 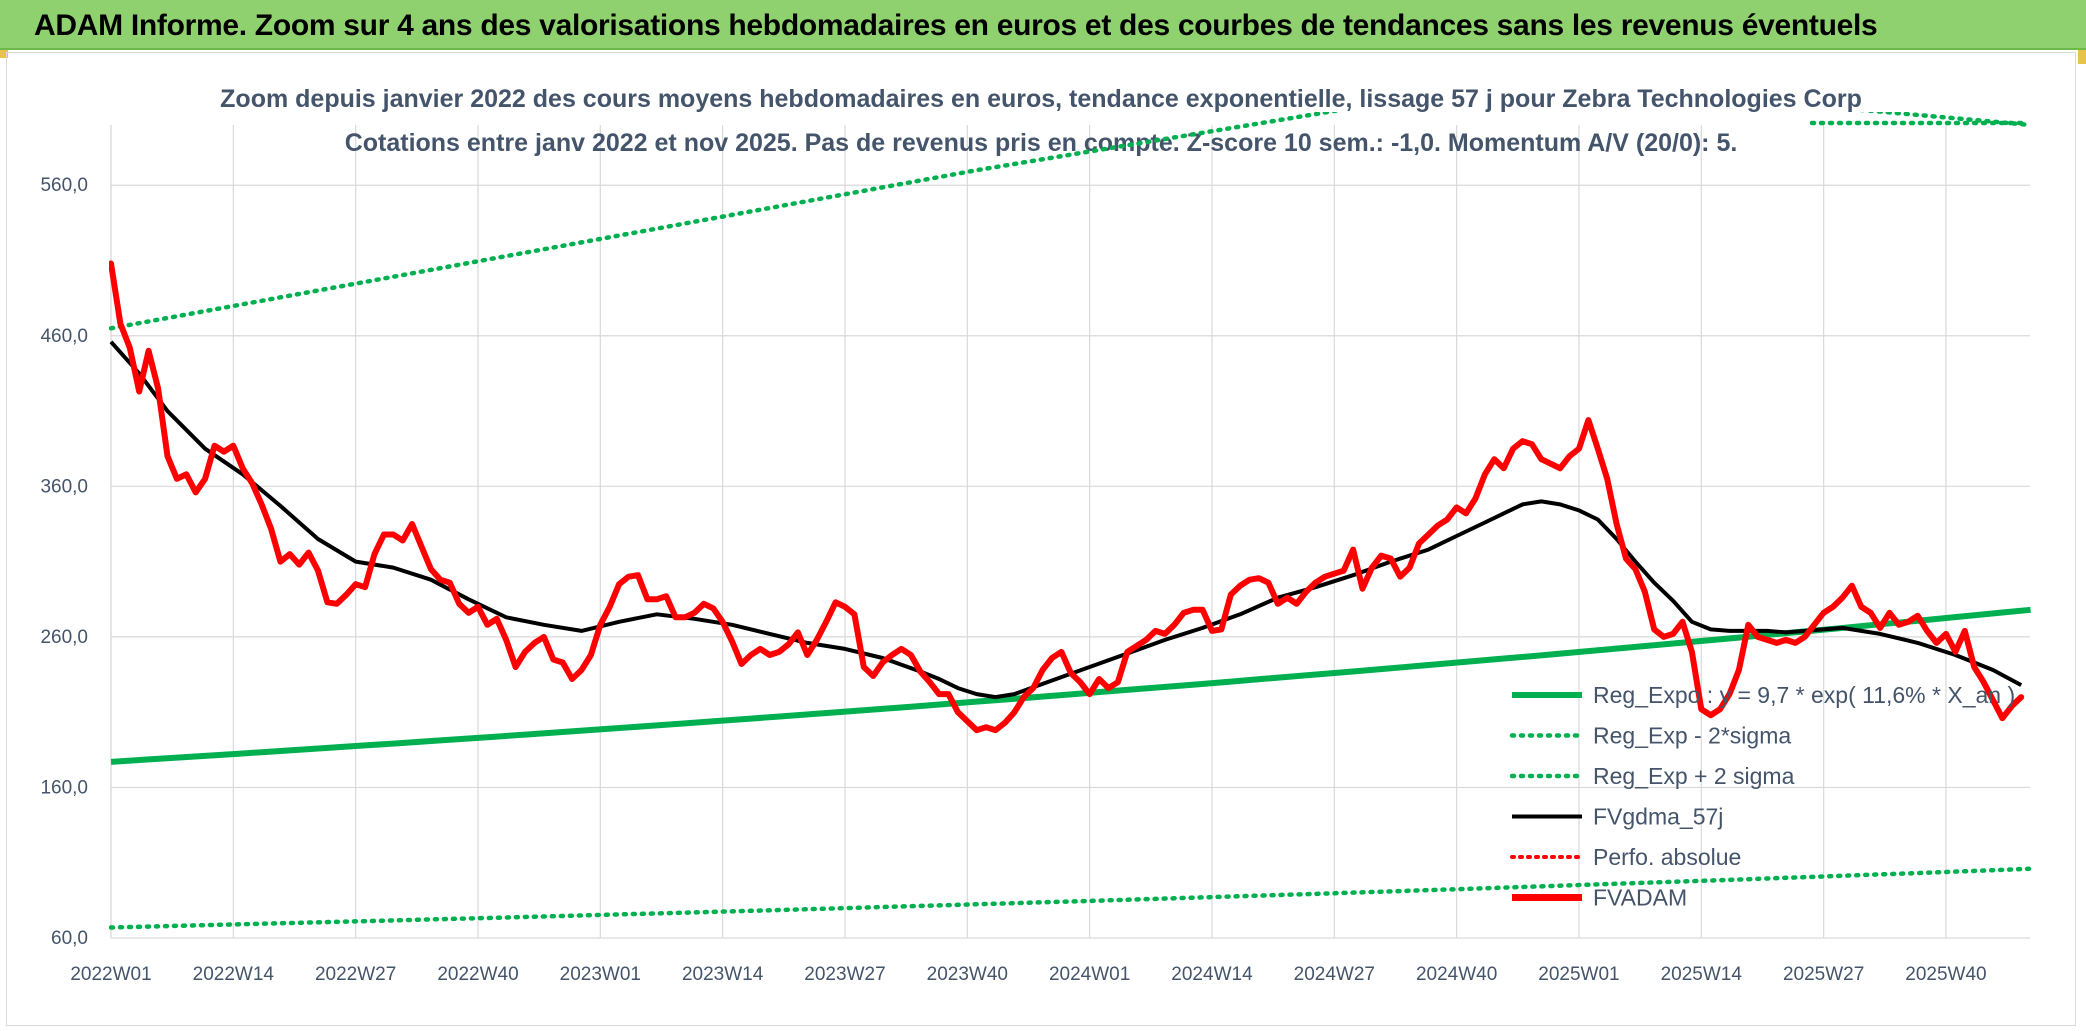 What do you see at coordinates (4, 54) in the screenshot?
I see `corner-accent-left` at bounding box center [4, 54].